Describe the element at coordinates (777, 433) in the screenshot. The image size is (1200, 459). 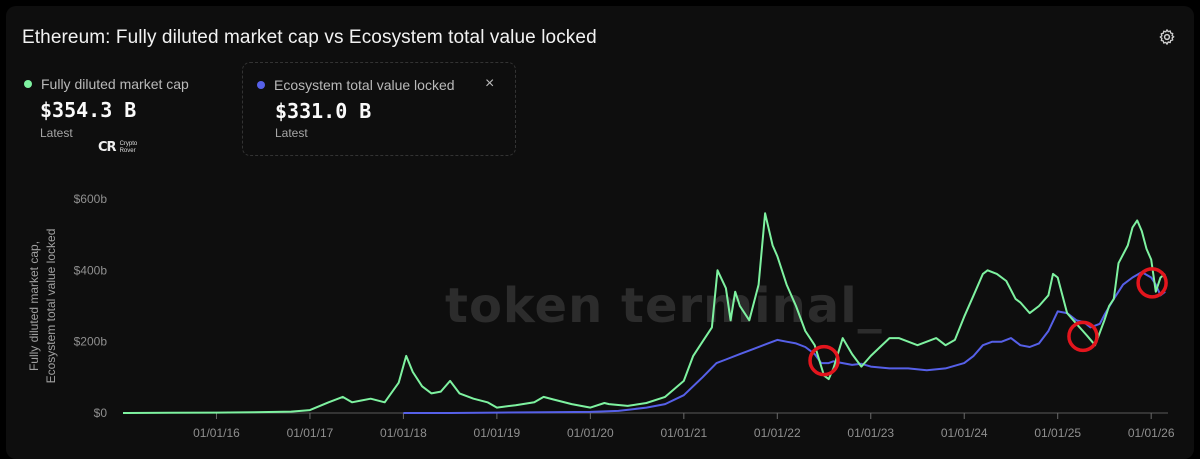
I see `x-tick-label: 01/01/22` at that location.